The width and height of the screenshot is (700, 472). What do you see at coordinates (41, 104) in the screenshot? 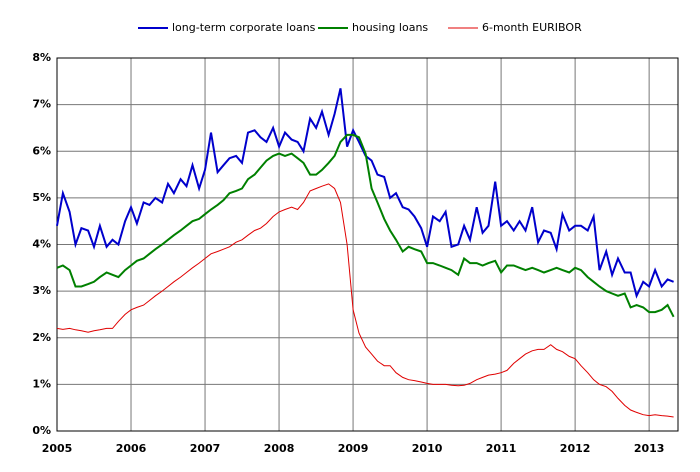
I see `y-tick-label: 7%` at bounding box center [41, 104].